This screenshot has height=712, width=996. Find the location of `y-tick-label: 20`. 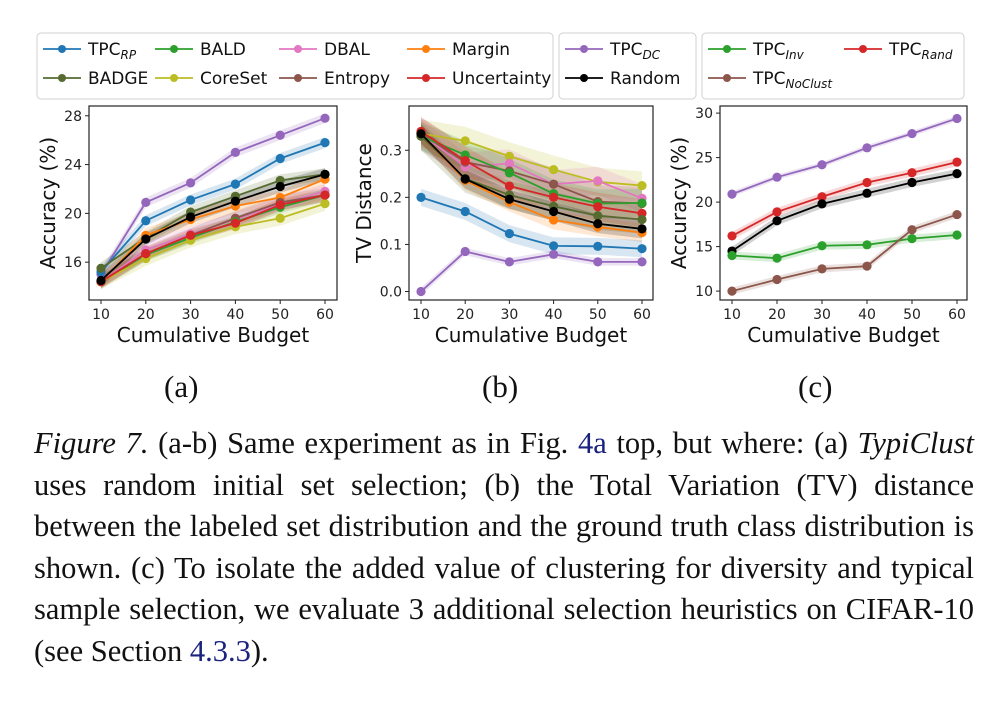

y-tick-label: 20 is located at coordinates (704, 203).